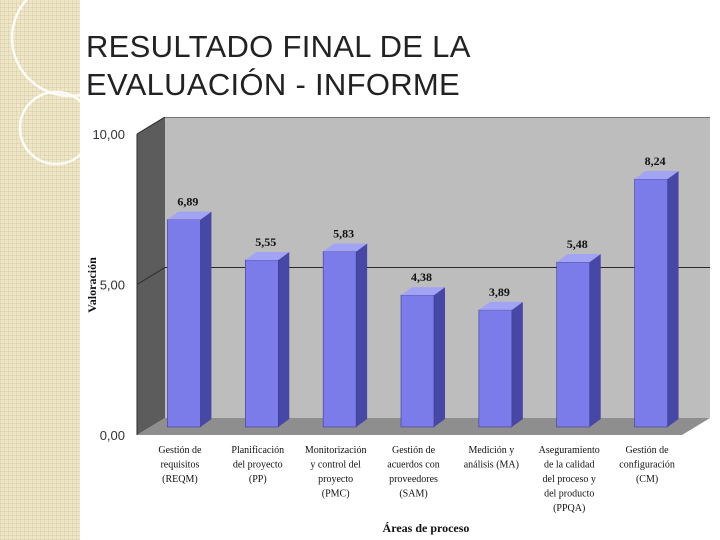 This screenshot has width=720, height=540. I want to click on decorative-side-band, so click(40, 270).